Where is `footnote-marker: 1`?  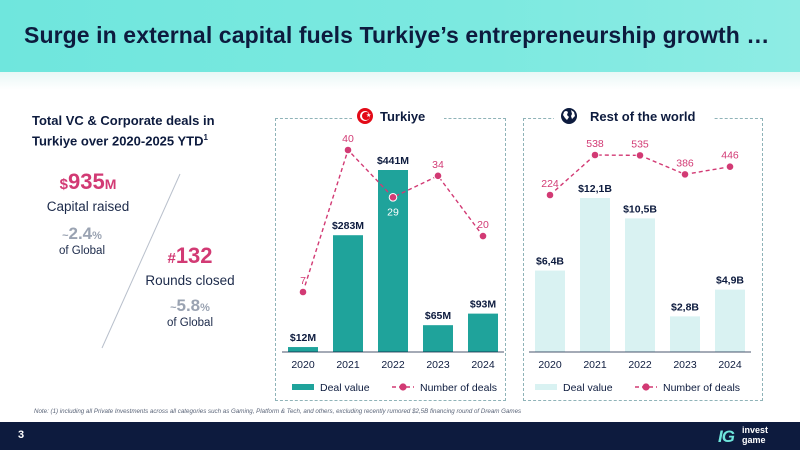
footnote-marker: 1 is located at coordinates (205, 137).